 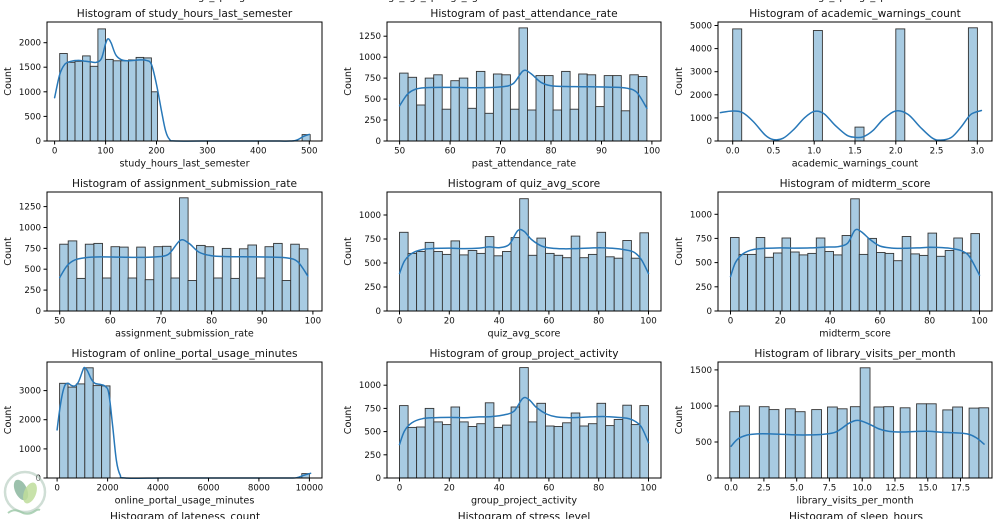 I want to click on y-tick-label: 0, so click(x=378, y=142).